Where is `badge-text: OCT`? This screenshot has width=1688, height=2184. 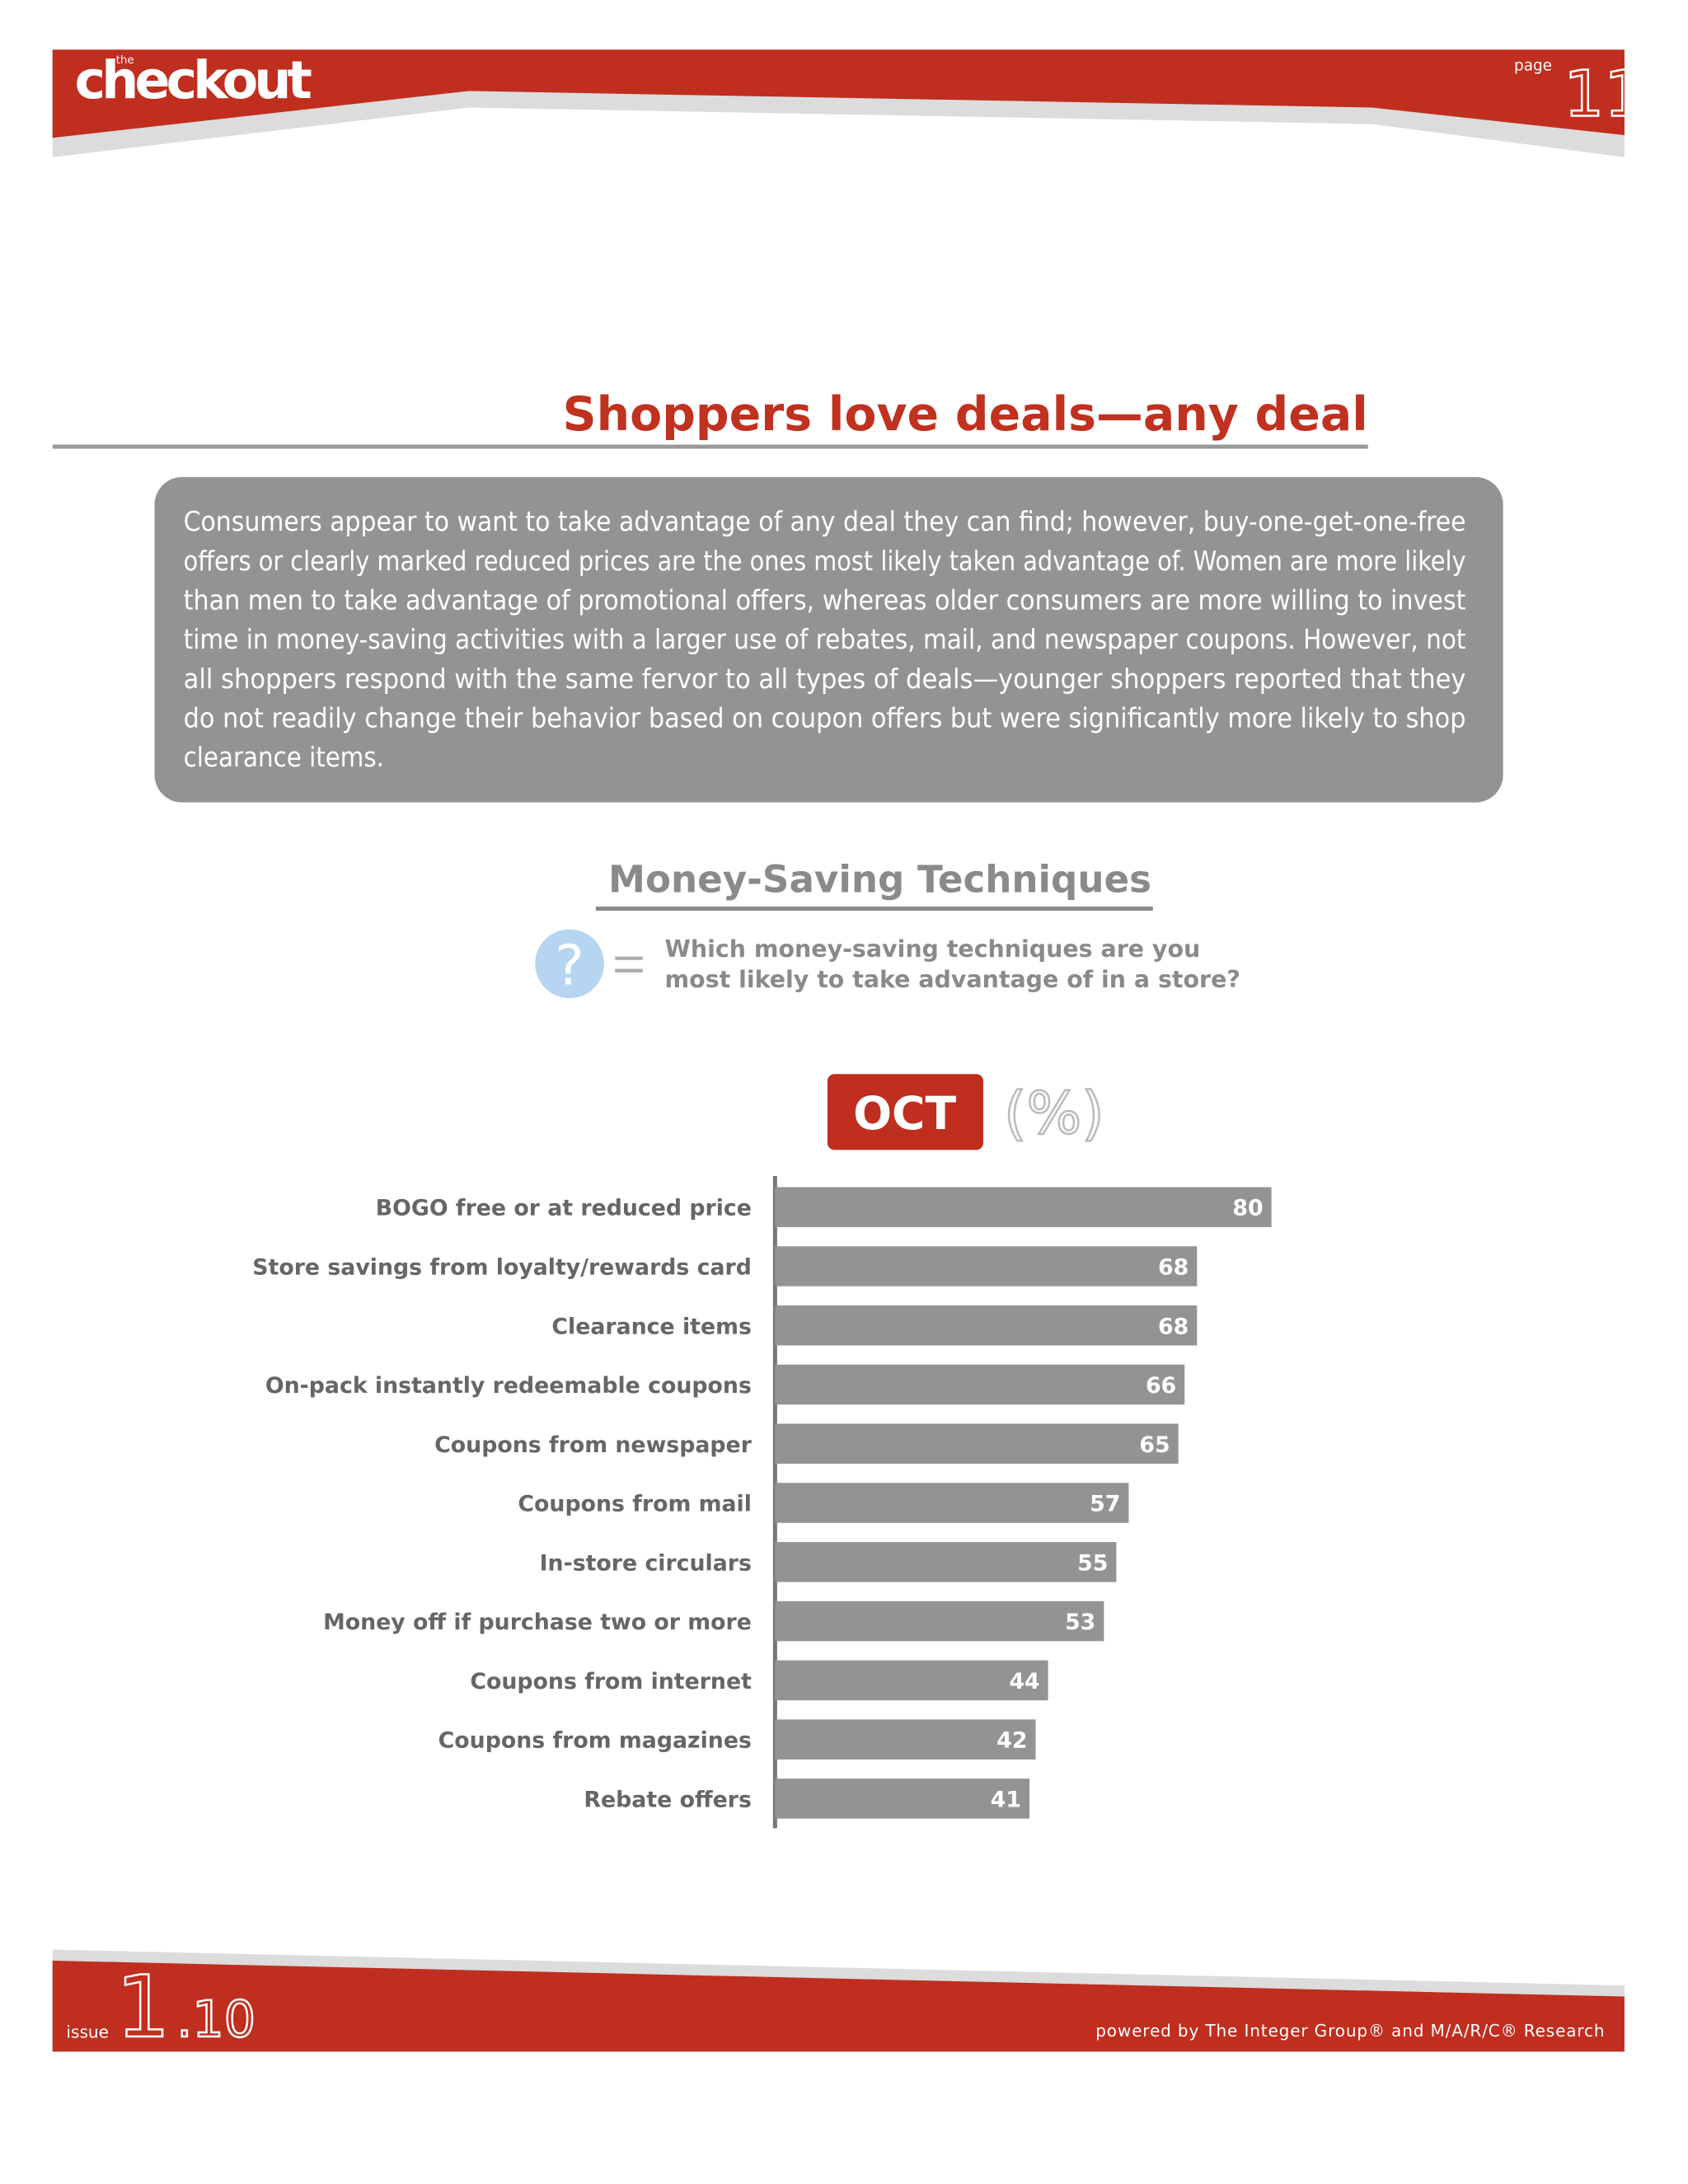
badge-text: OCT is located at coordinates (904, 1114).